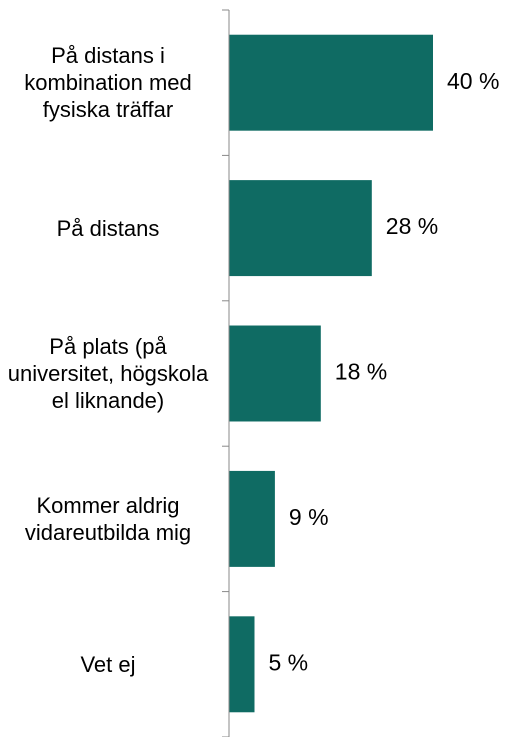 Image resolution: width=525 pixels, height=737 pixels. I want to click on category-label: Kommer aldrig vidareutbilda mig, so click(108, 518).